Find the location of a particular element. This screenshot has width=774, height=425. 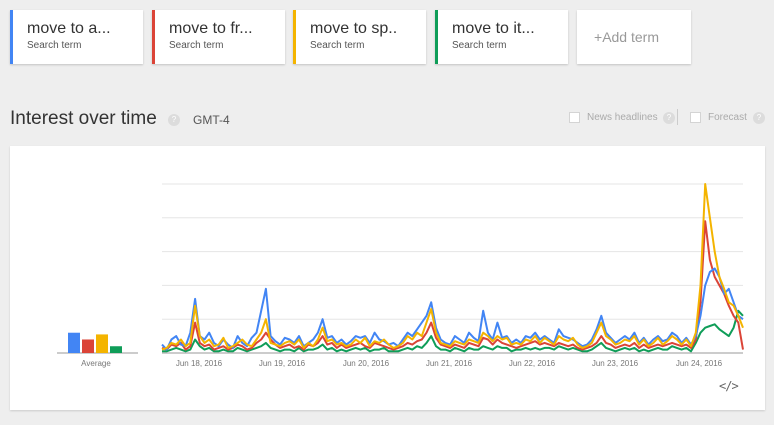

x-tick-label: Jun 23, 2016 is located at coordinates (615, 363).